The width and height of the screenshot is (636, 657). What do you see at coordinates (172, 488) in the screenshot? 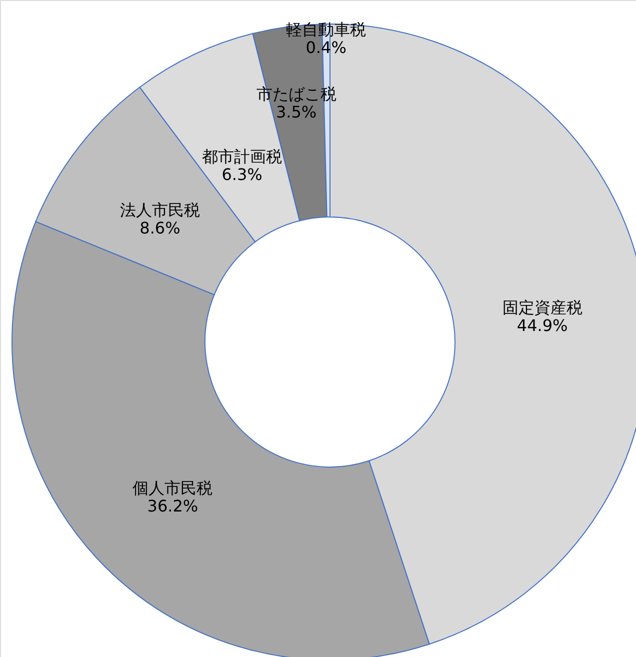
I see `slice-label: 個人市民税` at bounding box center [172, 488].